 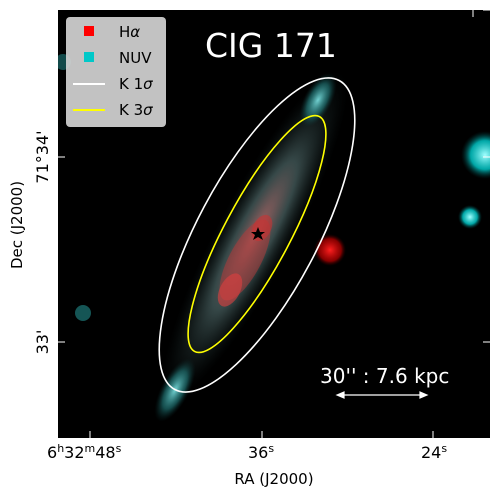 I want to click on k-3sigma-ellipse, so click(x=257, y=234).